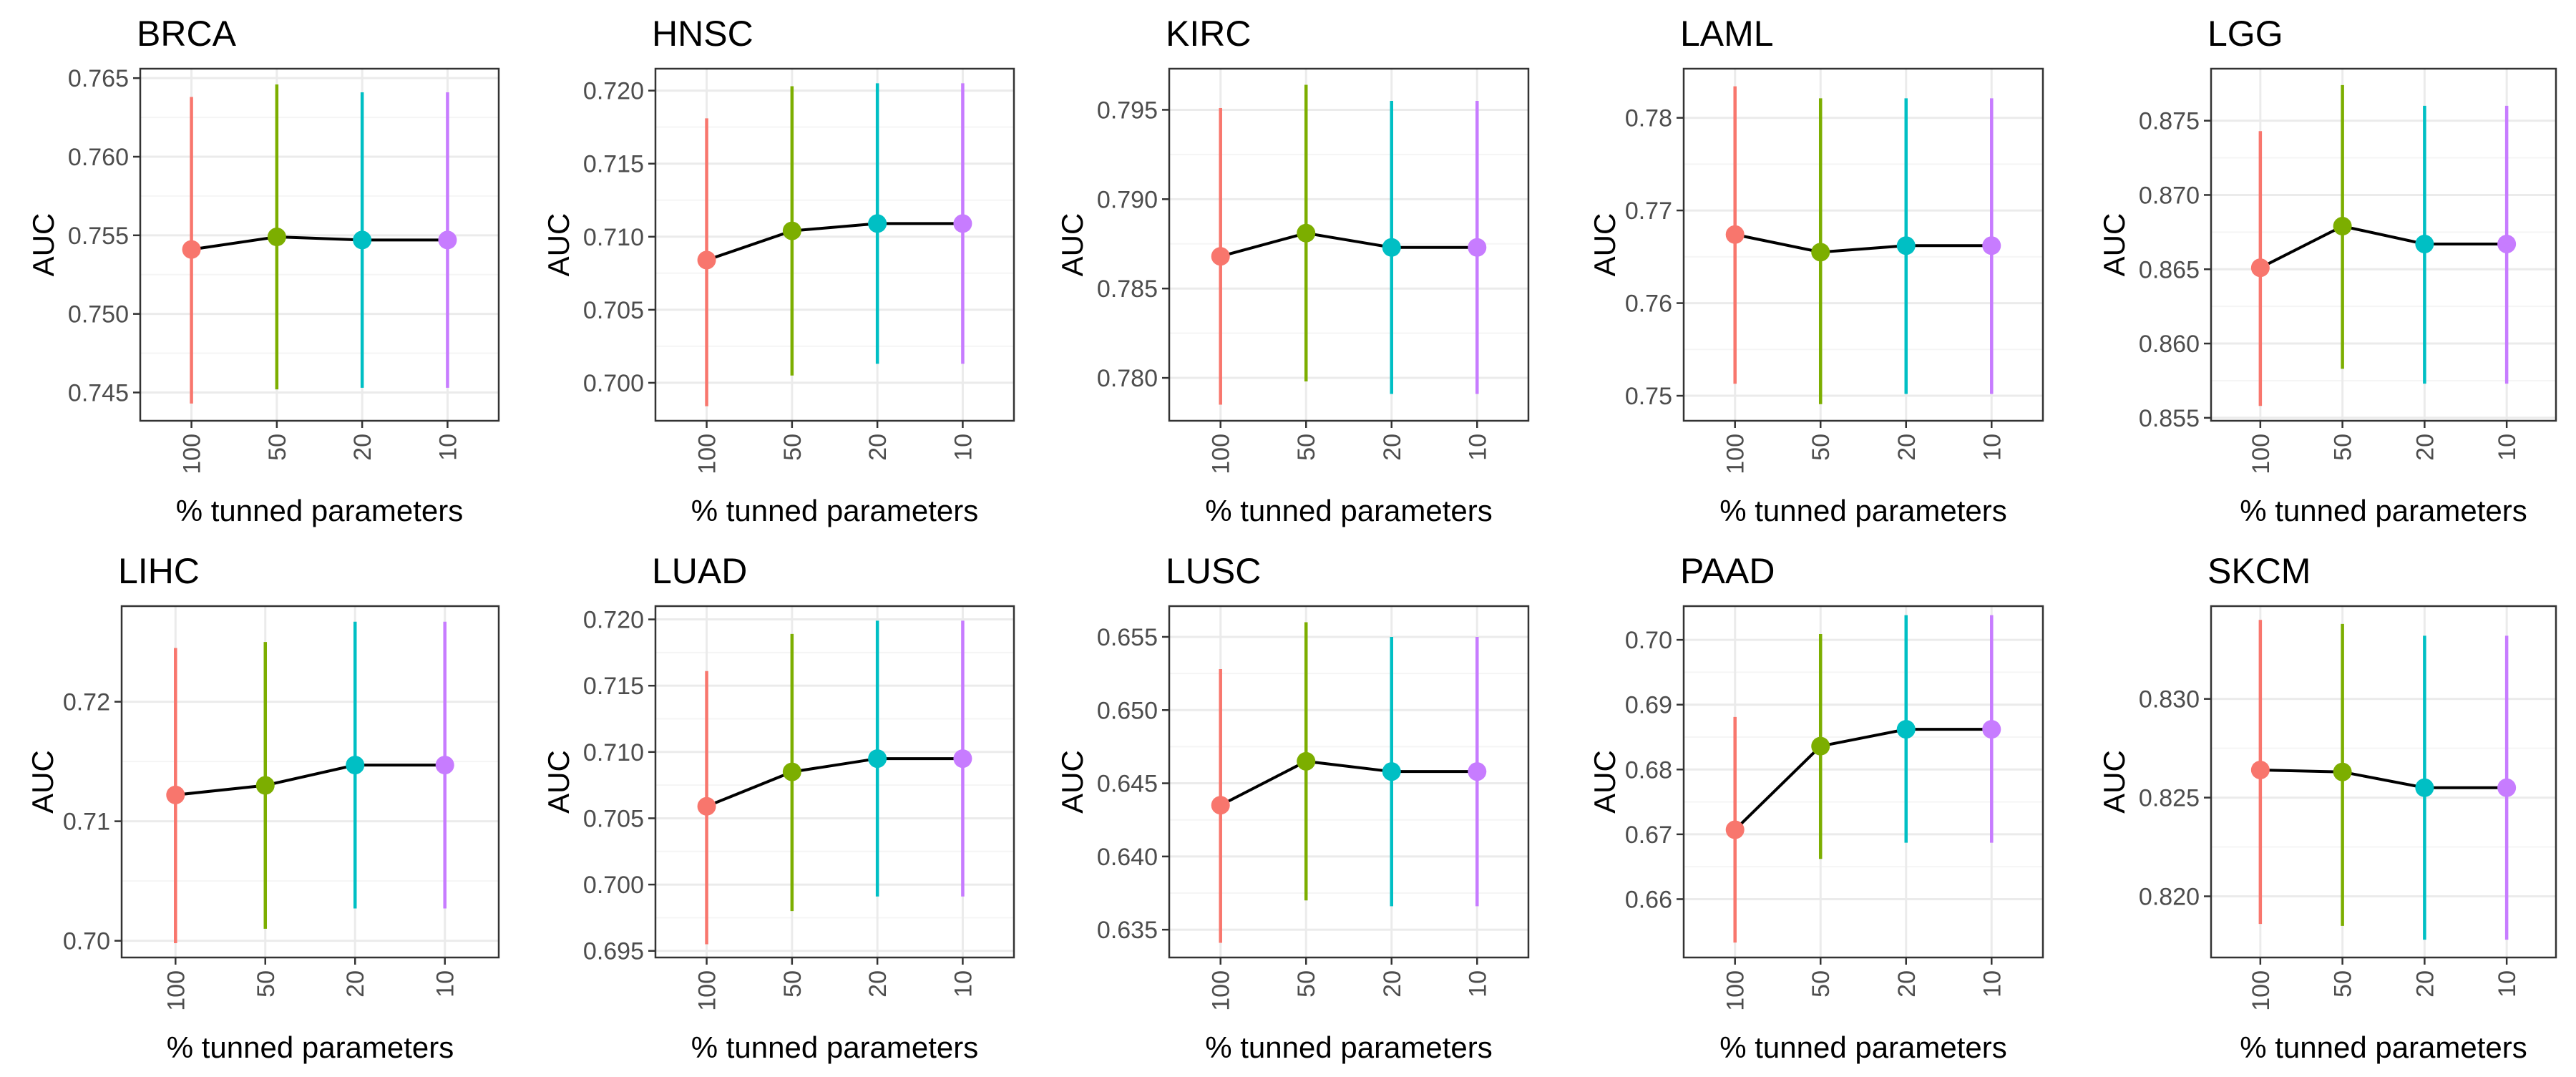 Image resolution: width=2576 pixels, height=1077 pixels. I want to click on y-tick-label: 0.785, so click(1127, 289).